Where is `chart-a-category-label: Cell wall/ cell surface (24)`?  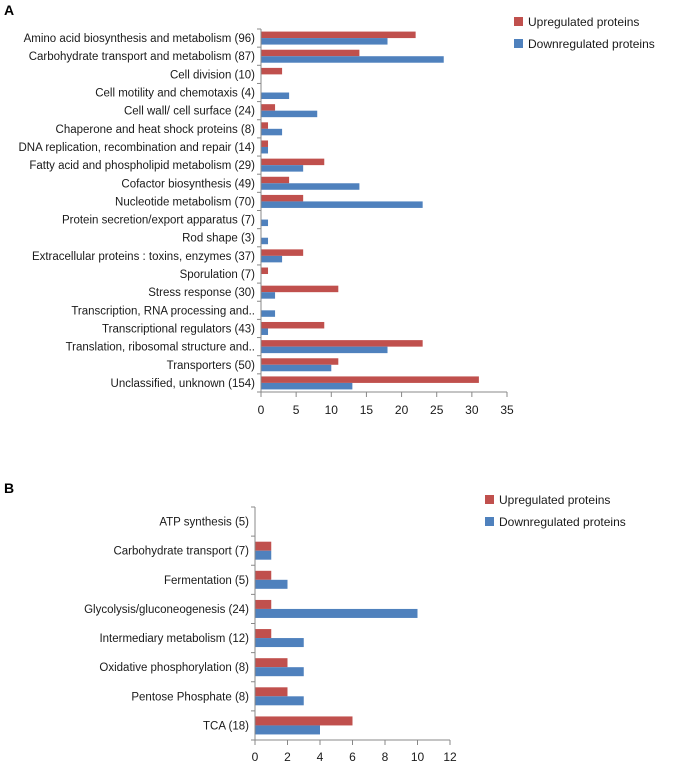
chart-a-category-label: Cell wall/ cell surface (24) is located at coordinates (189, 112).